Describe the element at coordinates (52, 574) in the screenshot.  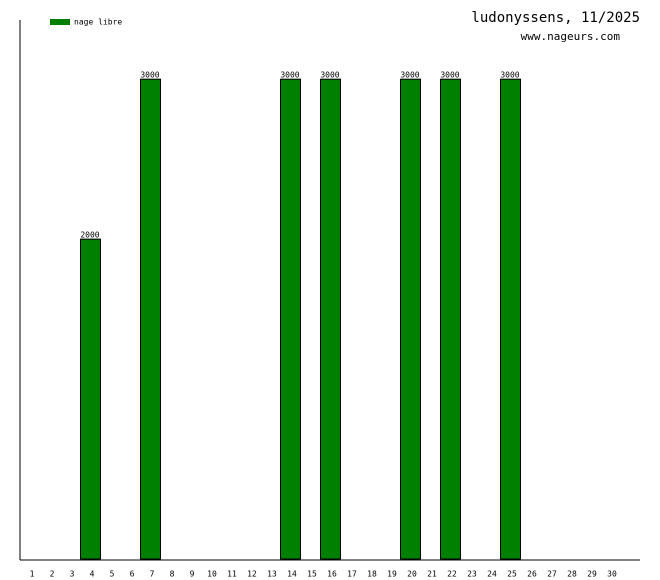
I see `x-tick-label: 2` at that location.